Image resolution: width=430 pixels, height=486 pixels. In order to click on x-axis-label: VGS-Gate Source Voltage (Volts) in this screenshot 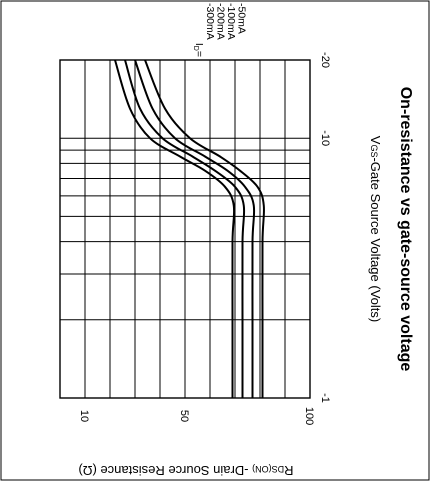, I will do `click(375, 229)`.